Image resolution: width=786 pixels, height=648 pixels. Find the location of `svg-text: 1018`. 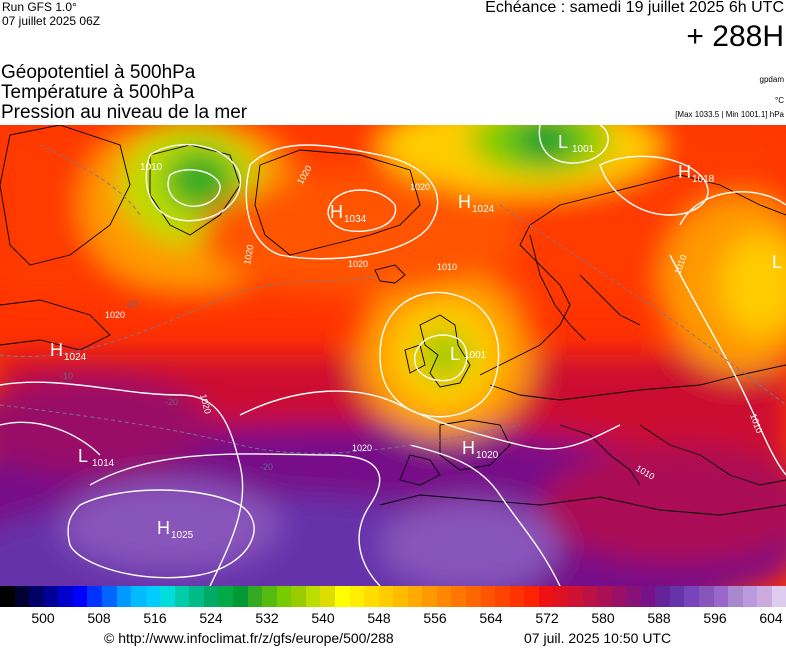

svg-text: 1018 is located at coordinates (703, 179).